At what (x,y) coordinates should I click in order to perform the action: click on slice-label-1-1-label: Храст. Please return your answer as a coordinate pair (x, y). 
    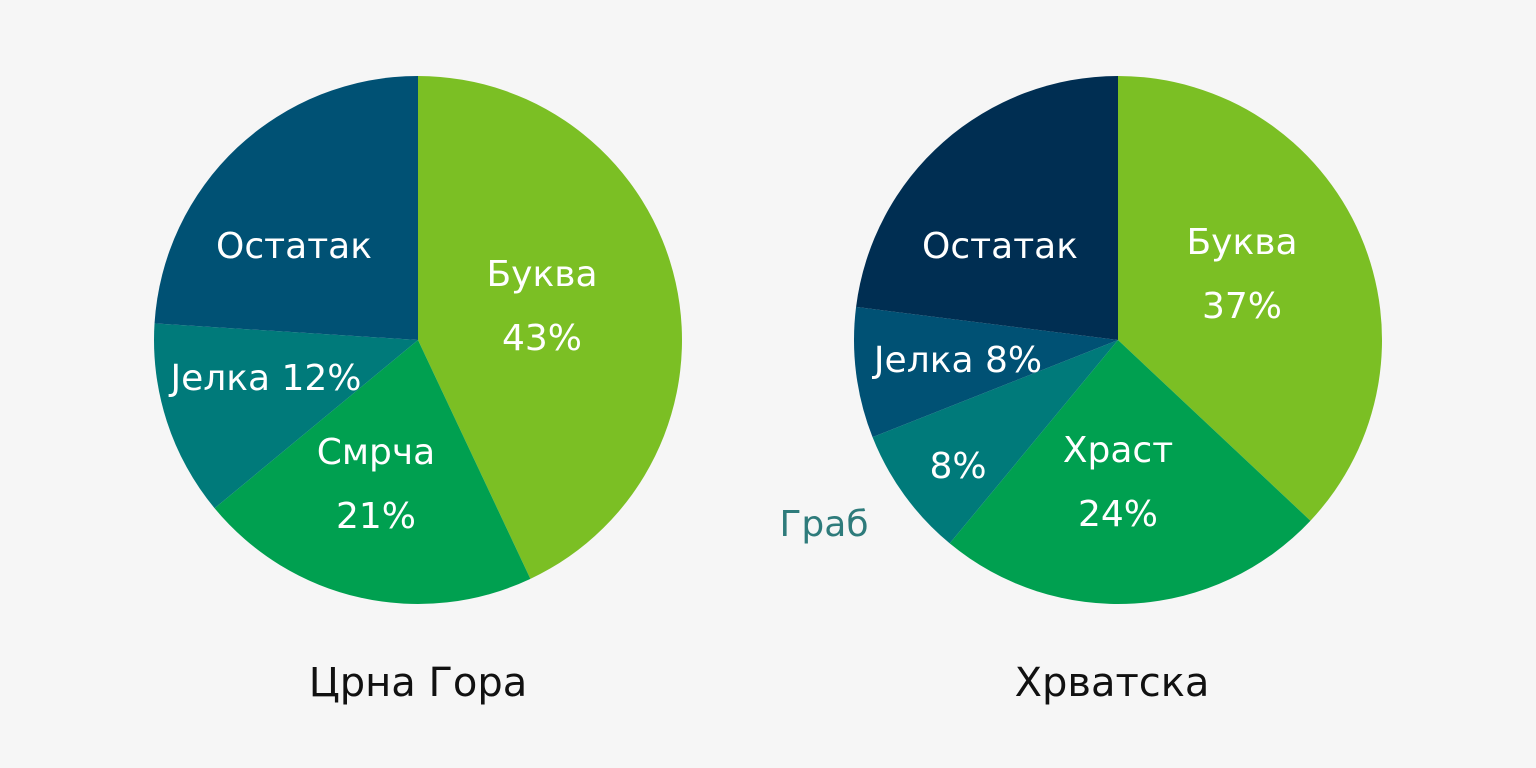
    Looking at the image, I should click on (1118, 450).